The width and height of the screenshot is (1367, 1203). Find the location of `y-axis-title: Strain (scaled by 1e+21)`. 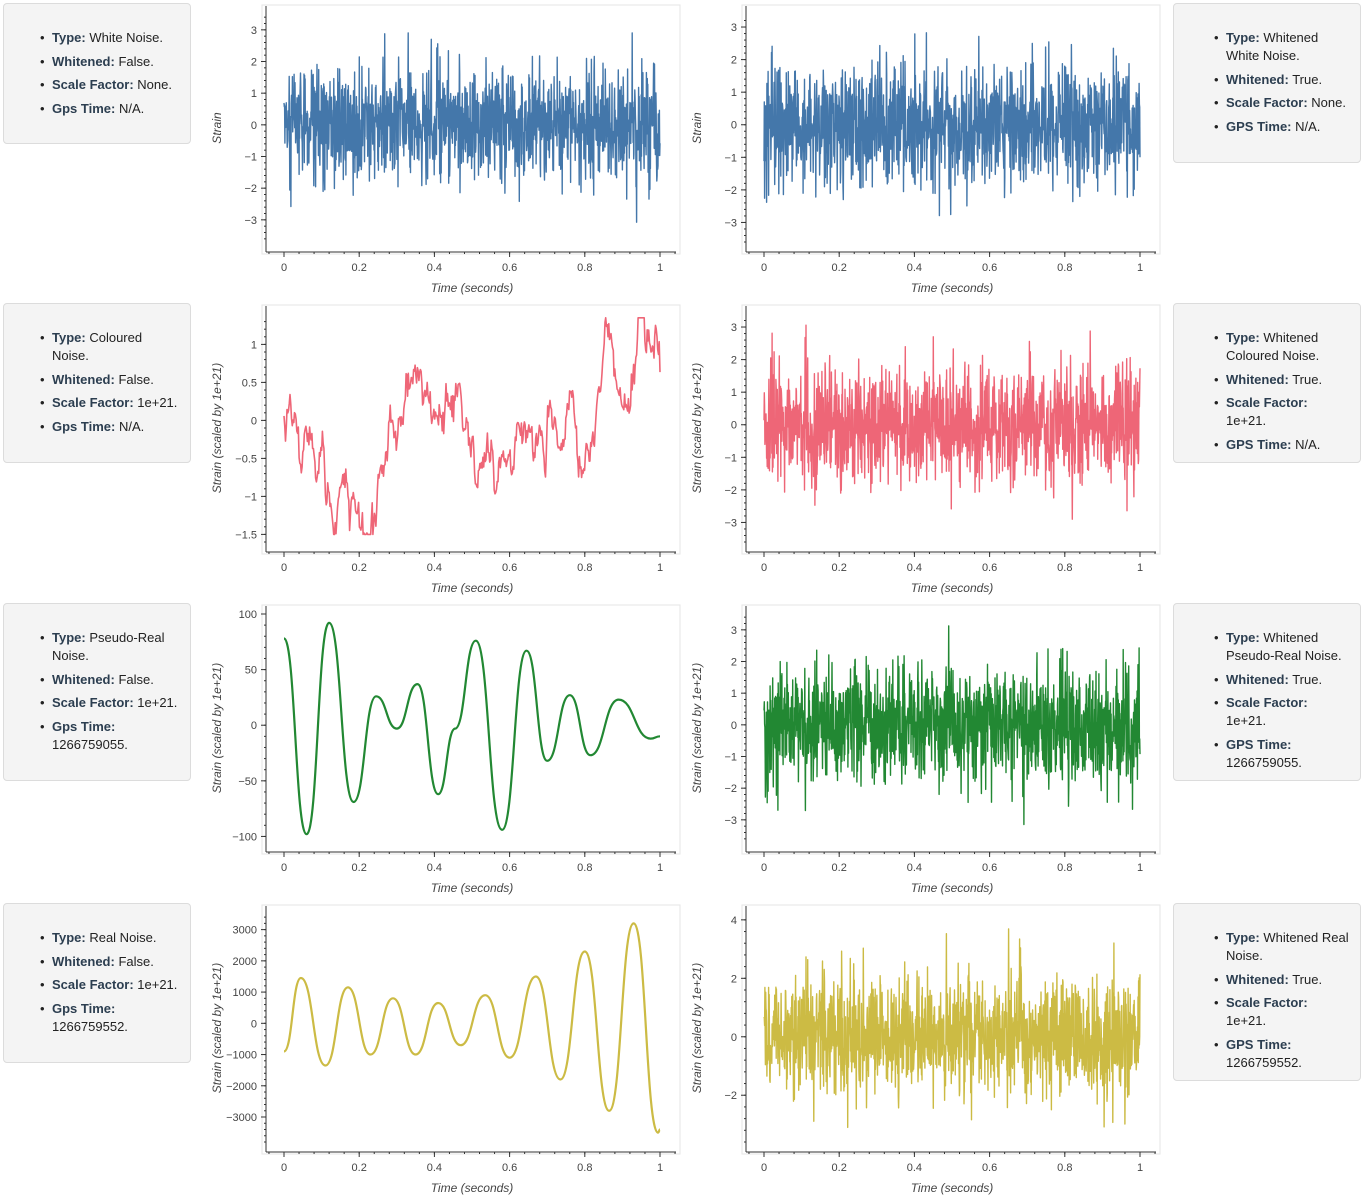

y-axis-title: Strain (scaled by 1e+21) is located at coordinates (217, 1028).